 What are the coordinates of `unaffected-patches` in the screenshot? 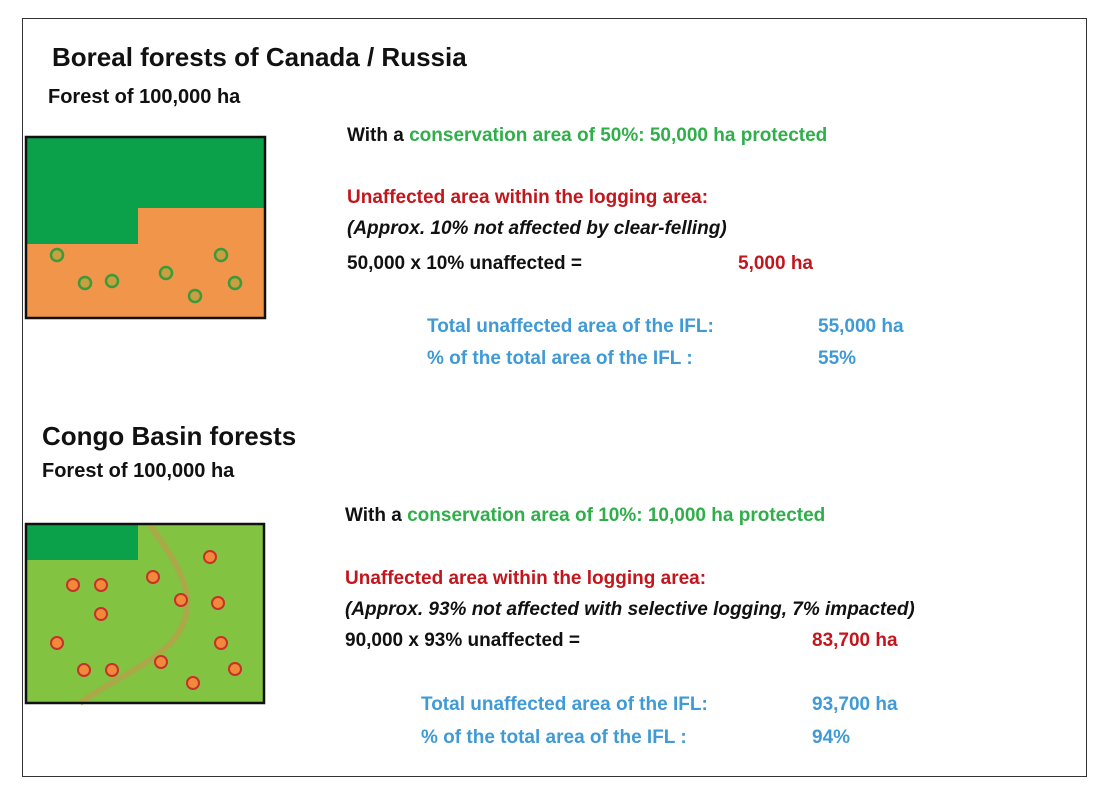 It's located at (146, 275).